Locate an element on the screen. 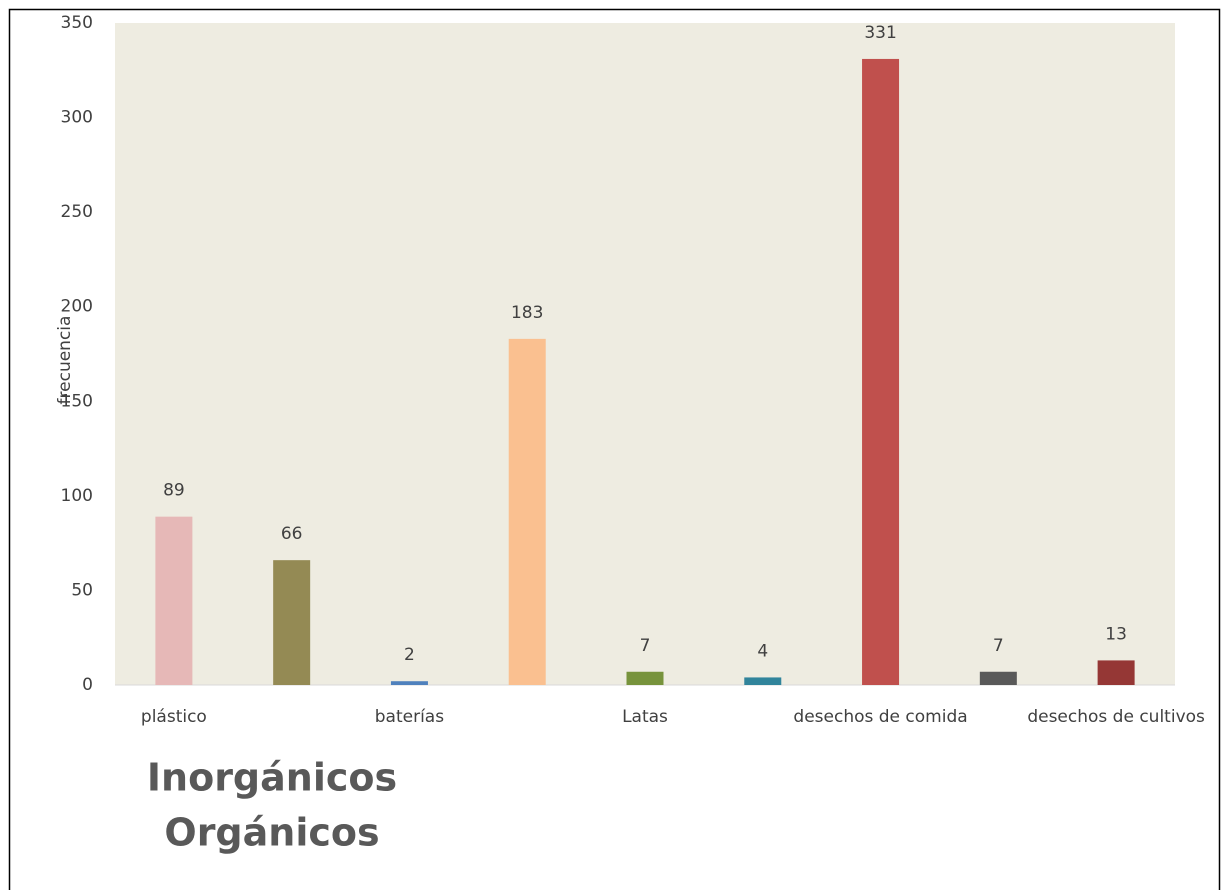  x-tick-label: Latas is located at coordinates (645, 717).